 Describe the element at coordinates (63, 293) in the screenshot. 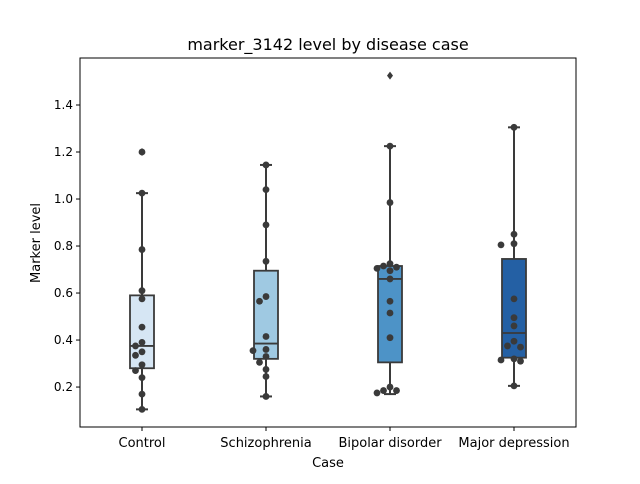

I see `y-tick-label: 0.6` at that location.